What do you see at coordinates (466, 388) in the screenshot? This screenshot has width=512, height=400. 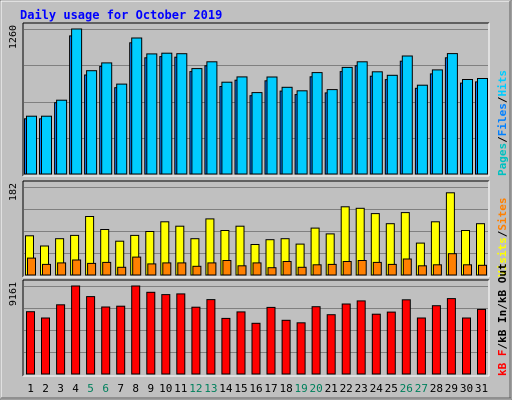 I see `day-label-30: 30` at bounding box center [466, 388].